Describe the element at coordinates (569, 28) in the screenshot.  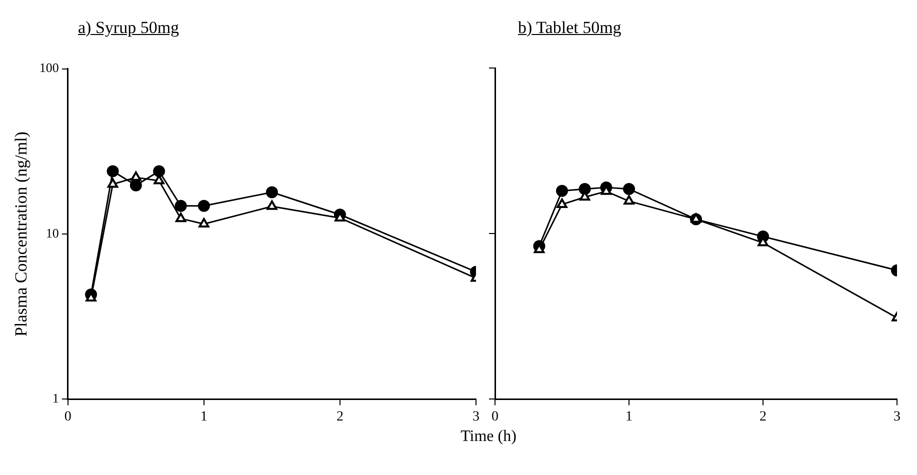
I see `chart-title: b) Tablet 50mg` at that location.